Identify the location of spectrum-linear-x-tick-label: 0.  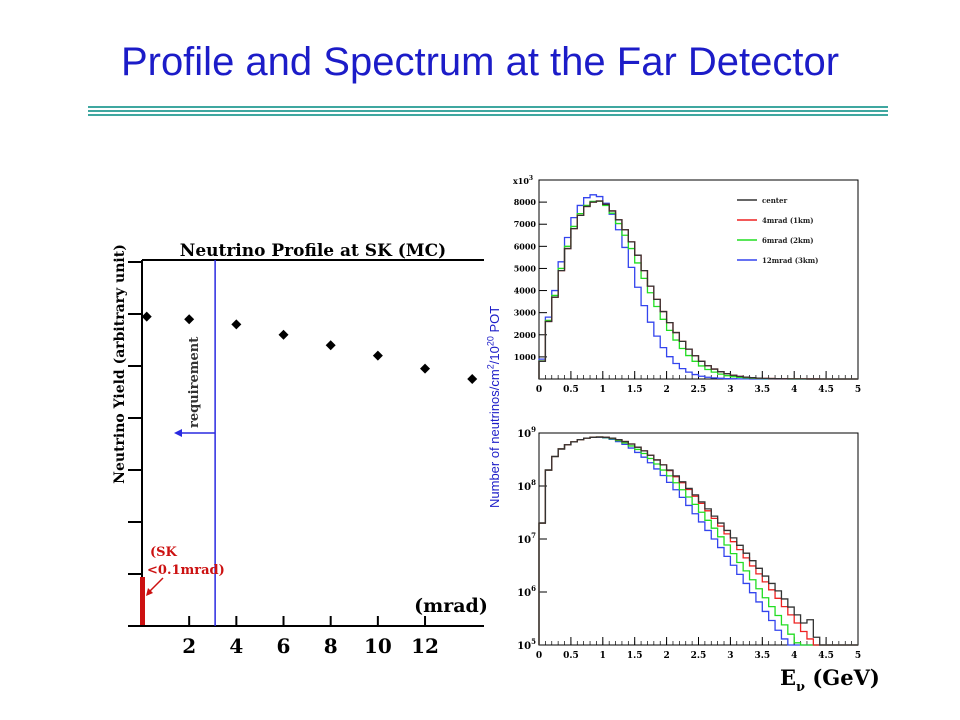
(539, 390).